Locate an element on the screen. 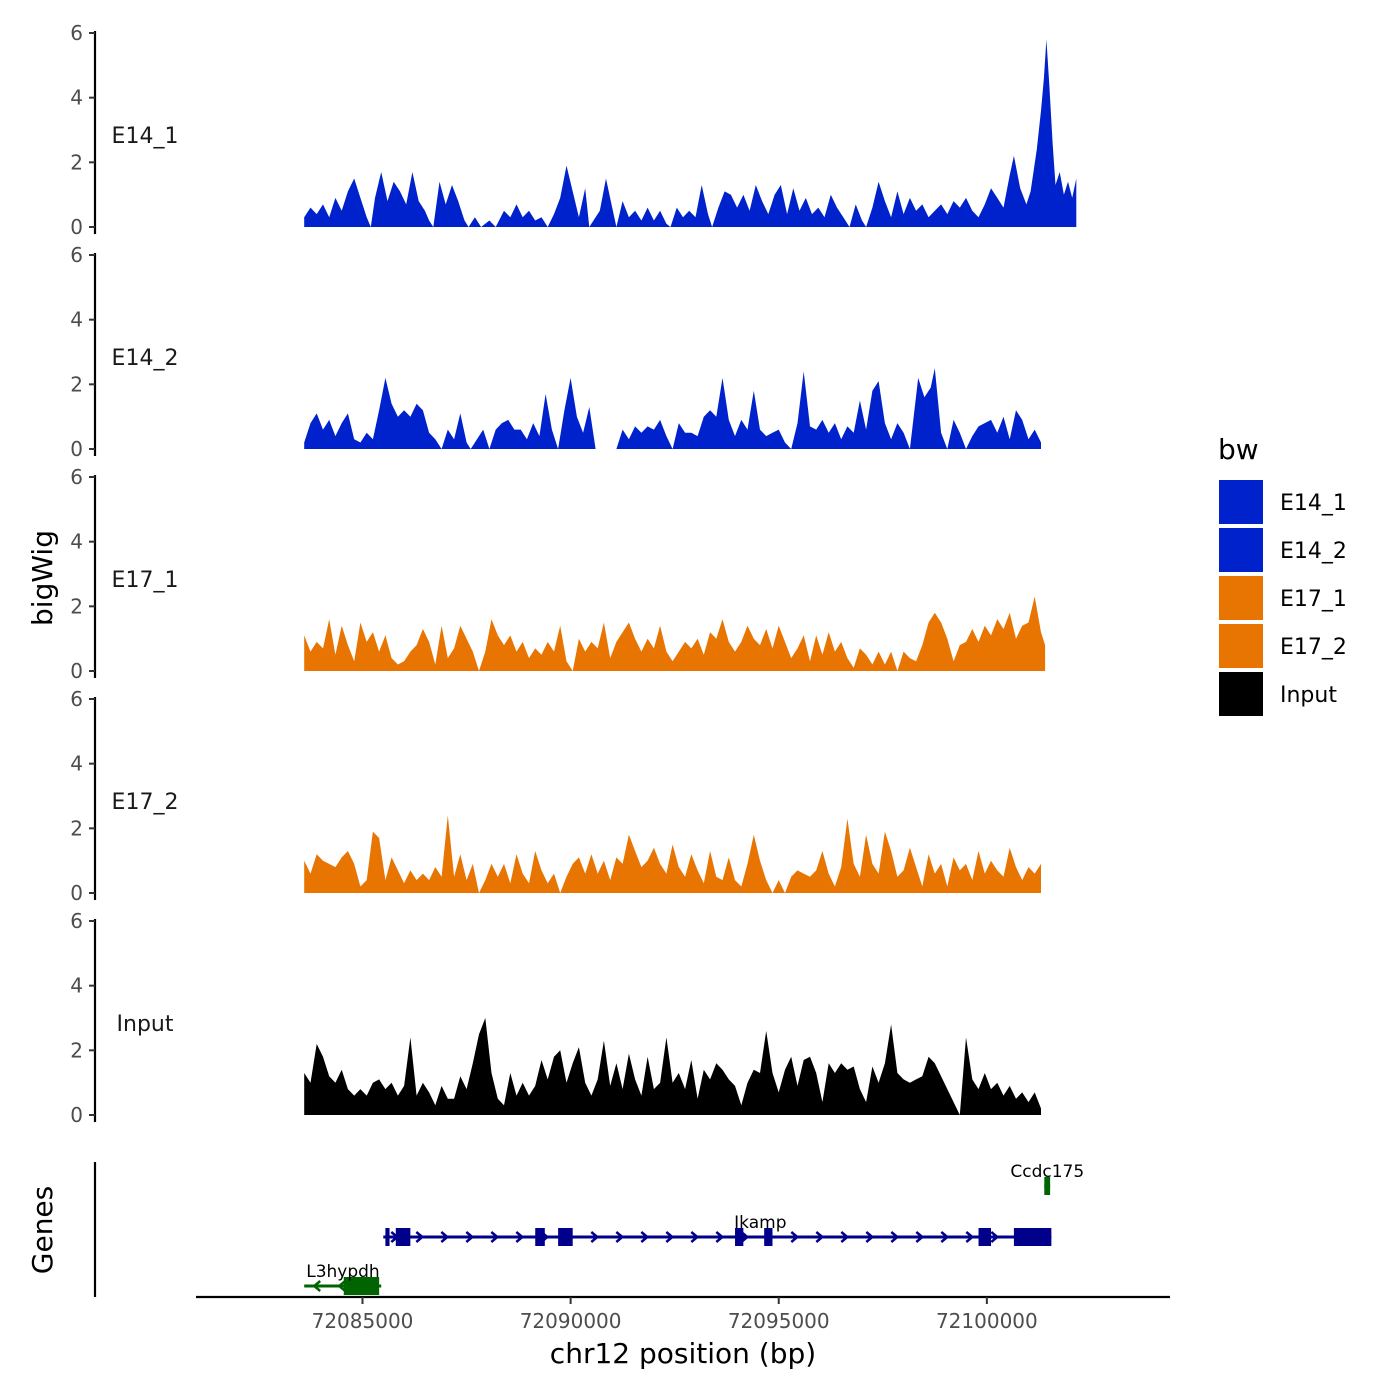 The width and height of the screenshot is (1400, 1400). track-label: E17_1 is located at coordinates (145, 580).